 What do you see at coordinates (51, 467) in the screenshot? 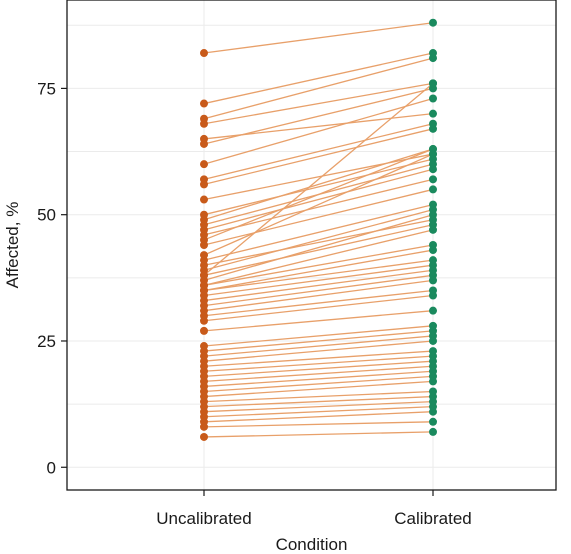
I see `y-tick-label: 0` at bounding box center [51, 467].